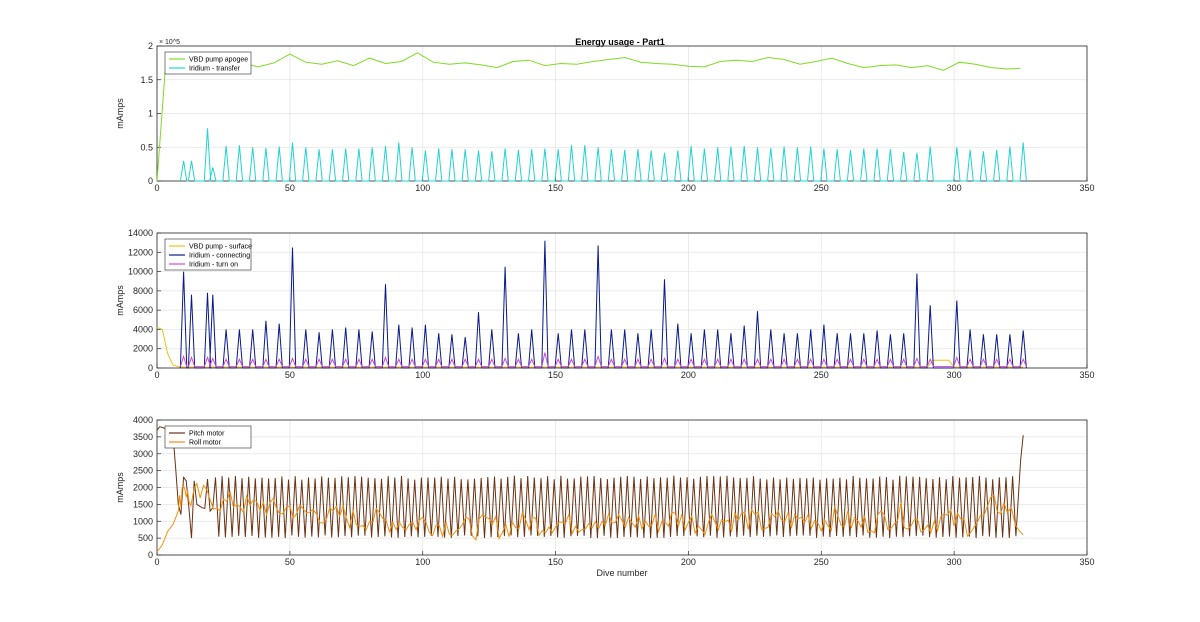  Describe the element at coordinates (207, 434) in the screenshot. I see `legend-entry: Pitch motor` at that location.